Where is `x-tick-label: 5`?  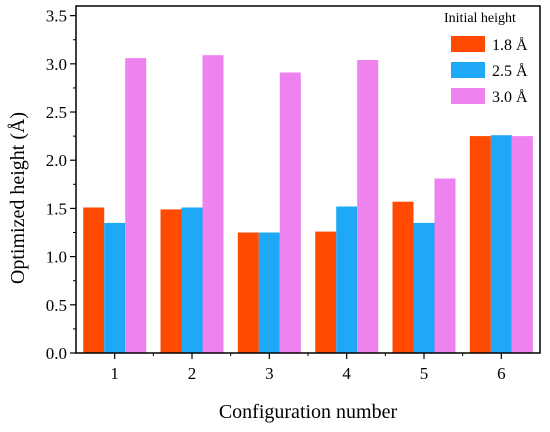
x-tick-label: 5 is located at coordinates (424, 373).